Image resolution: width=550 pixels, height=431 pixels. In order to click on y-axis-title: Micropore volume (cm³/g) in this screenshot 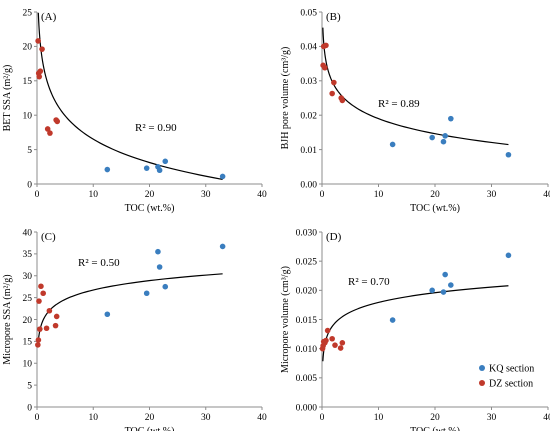, I will do `click(285, 319)`.